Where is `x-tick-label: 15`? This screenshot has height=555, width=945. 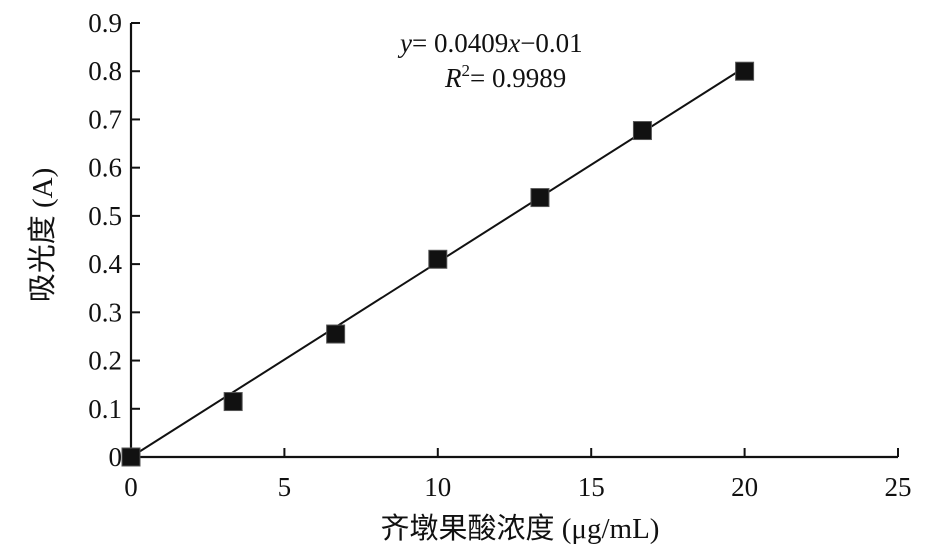
x-tick-label: 15 is located at coordinates (591, 487).